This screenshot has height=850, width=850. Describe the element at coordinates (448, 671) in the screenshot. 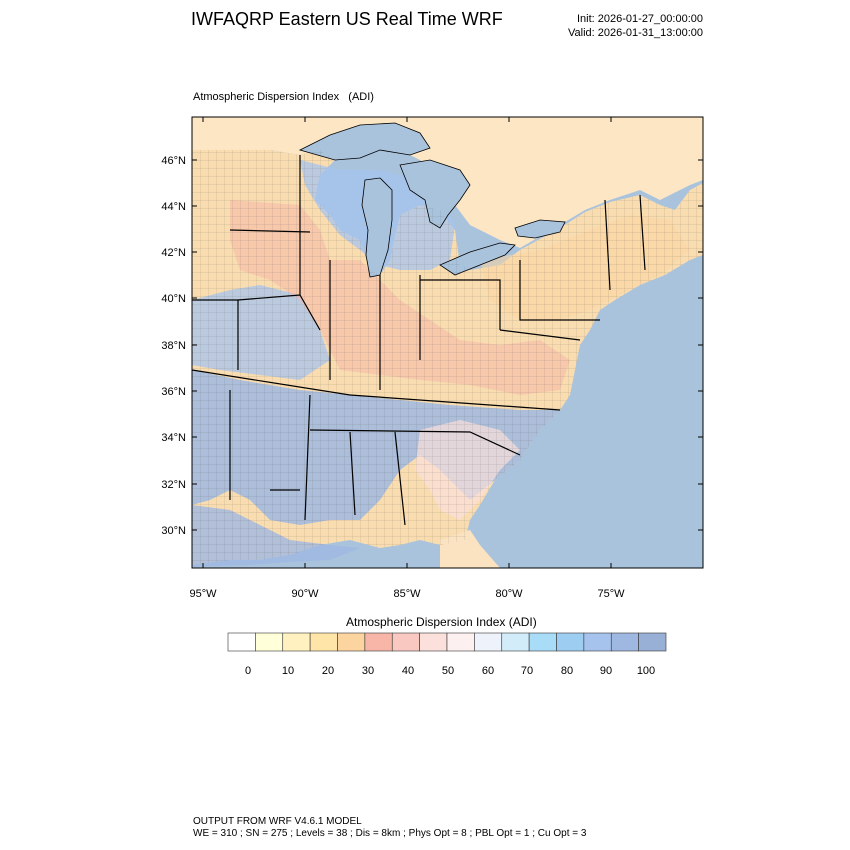

I see `colorbar-label: 50` at that location.